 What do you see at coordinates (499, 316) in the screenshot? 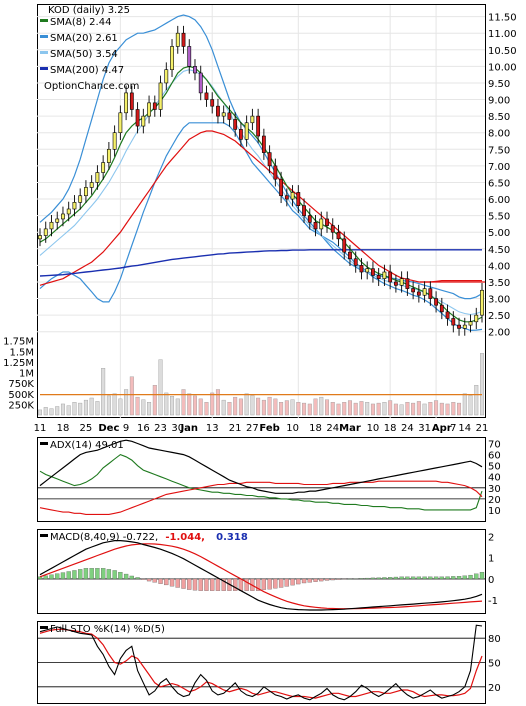
I see `price-tick-label: 2.50` at bounding box center [499, 316].